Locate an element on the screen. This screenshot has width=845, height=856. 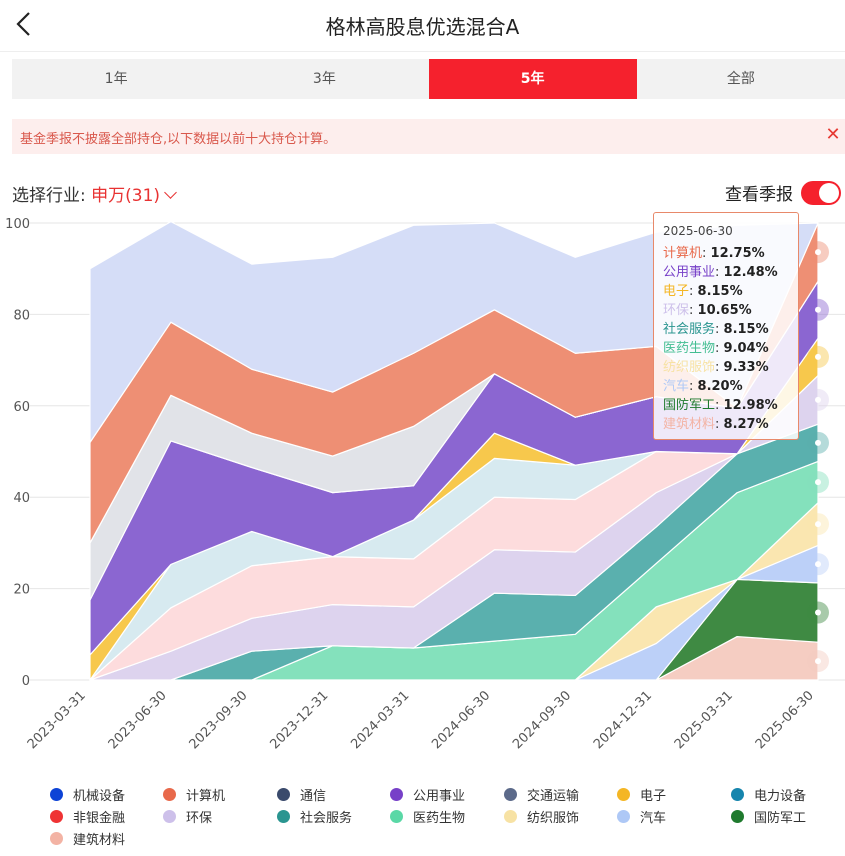
legend-item: 通信 is located at coordinates (301, 794).